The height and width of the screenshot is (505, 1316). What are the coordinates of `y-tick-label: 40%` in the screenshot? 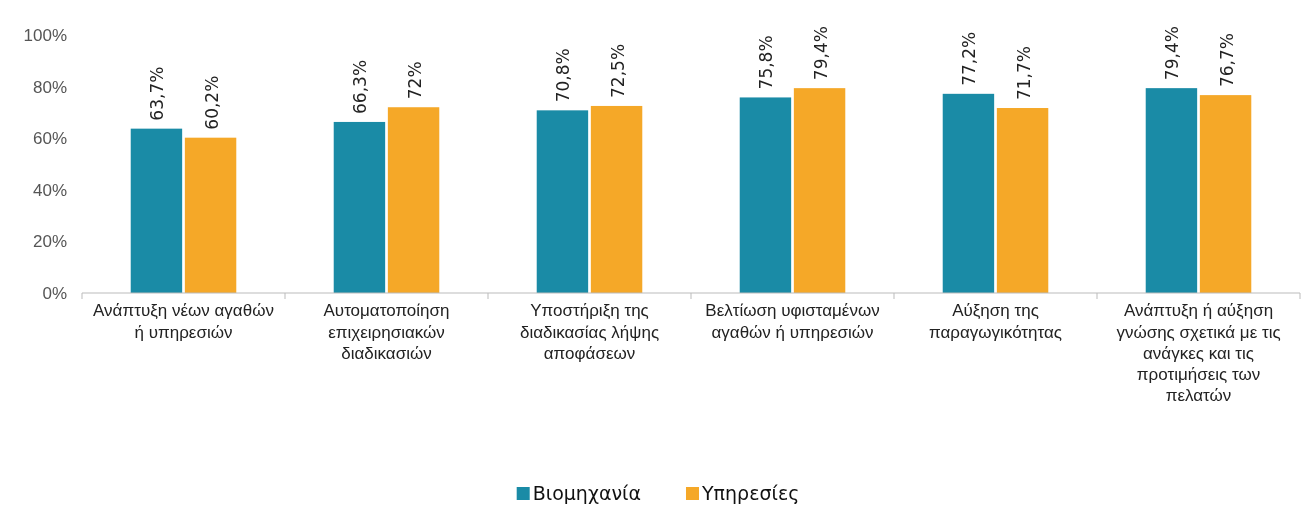 It's located at (49, 190).